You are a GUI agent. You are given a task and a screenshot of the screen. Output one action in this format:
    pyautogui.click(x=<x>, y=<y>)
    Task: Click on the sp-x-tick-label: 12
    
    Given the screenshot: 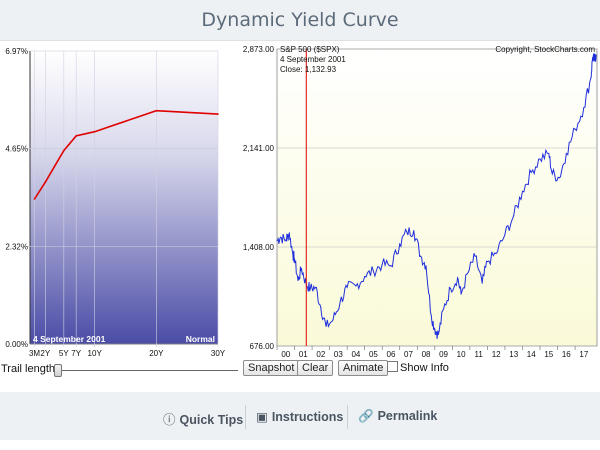 What is the action you would take?
    pyautogui.click(x=496, y=354)
    